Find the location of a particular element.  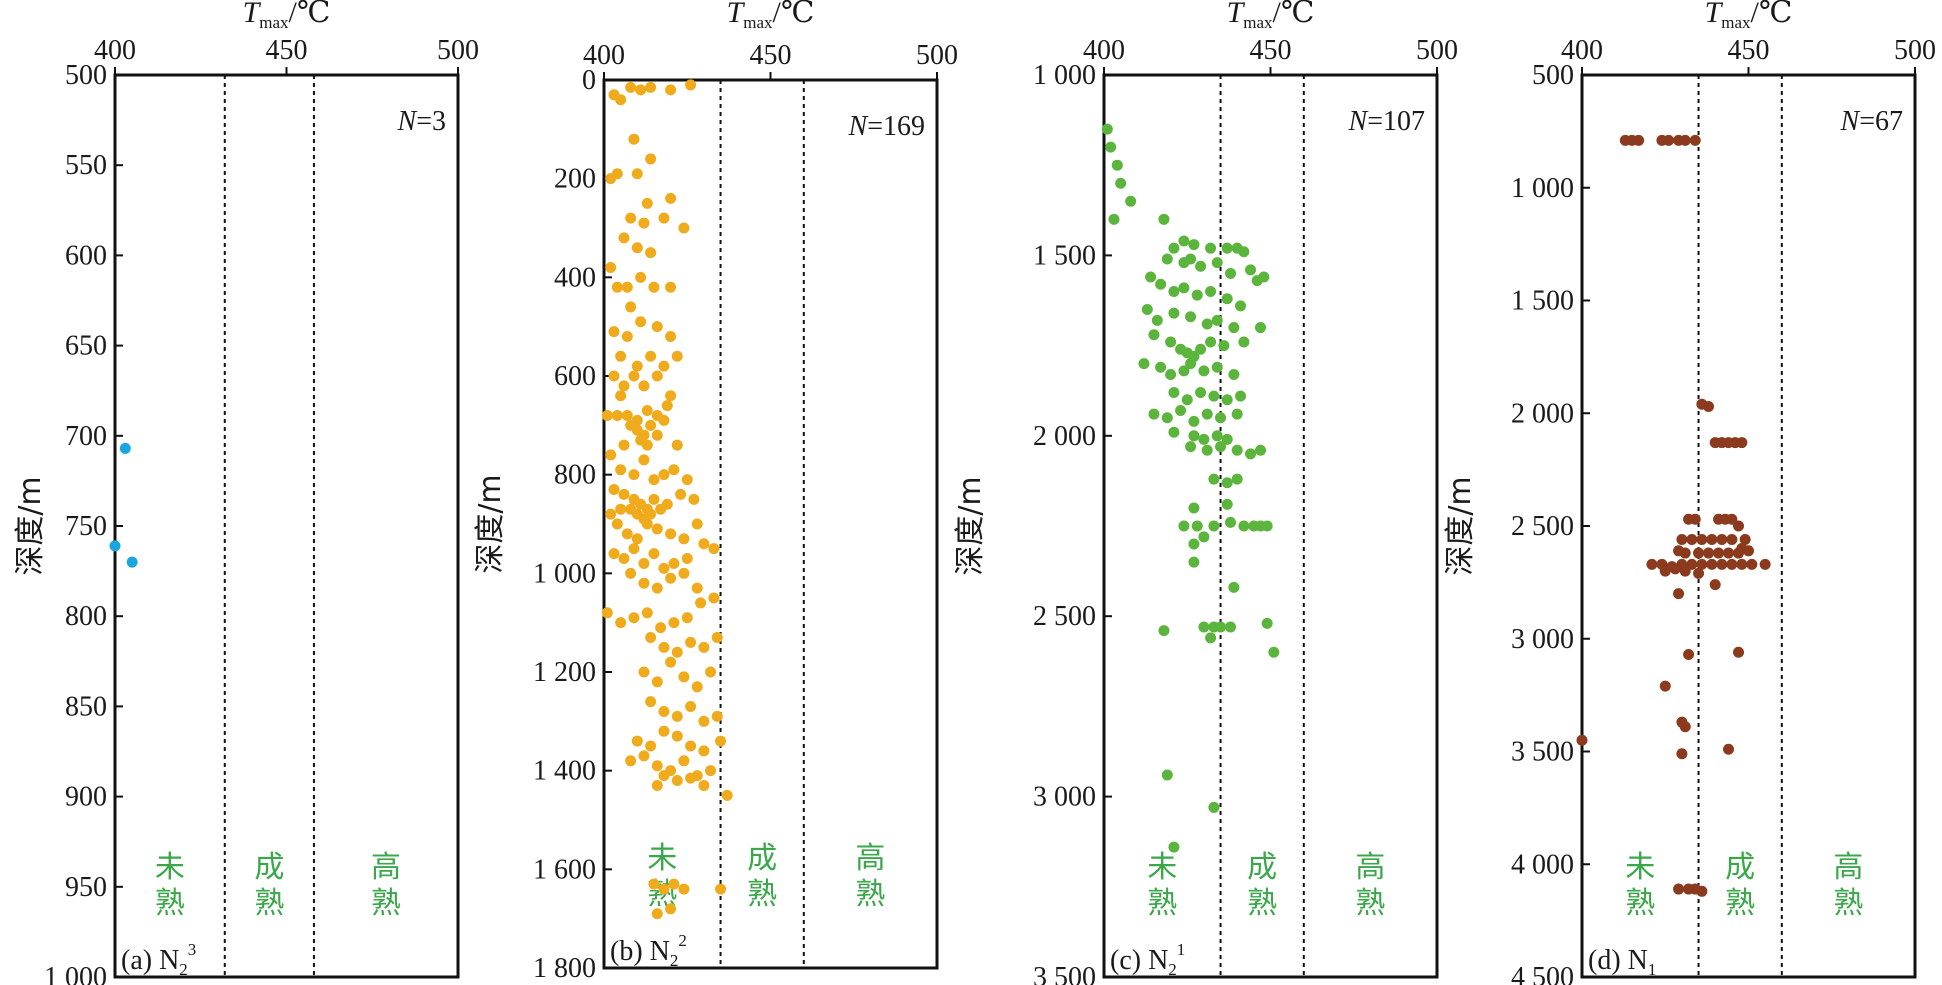

y-tick-label: 1 200 is located at coordinates (564, 672).